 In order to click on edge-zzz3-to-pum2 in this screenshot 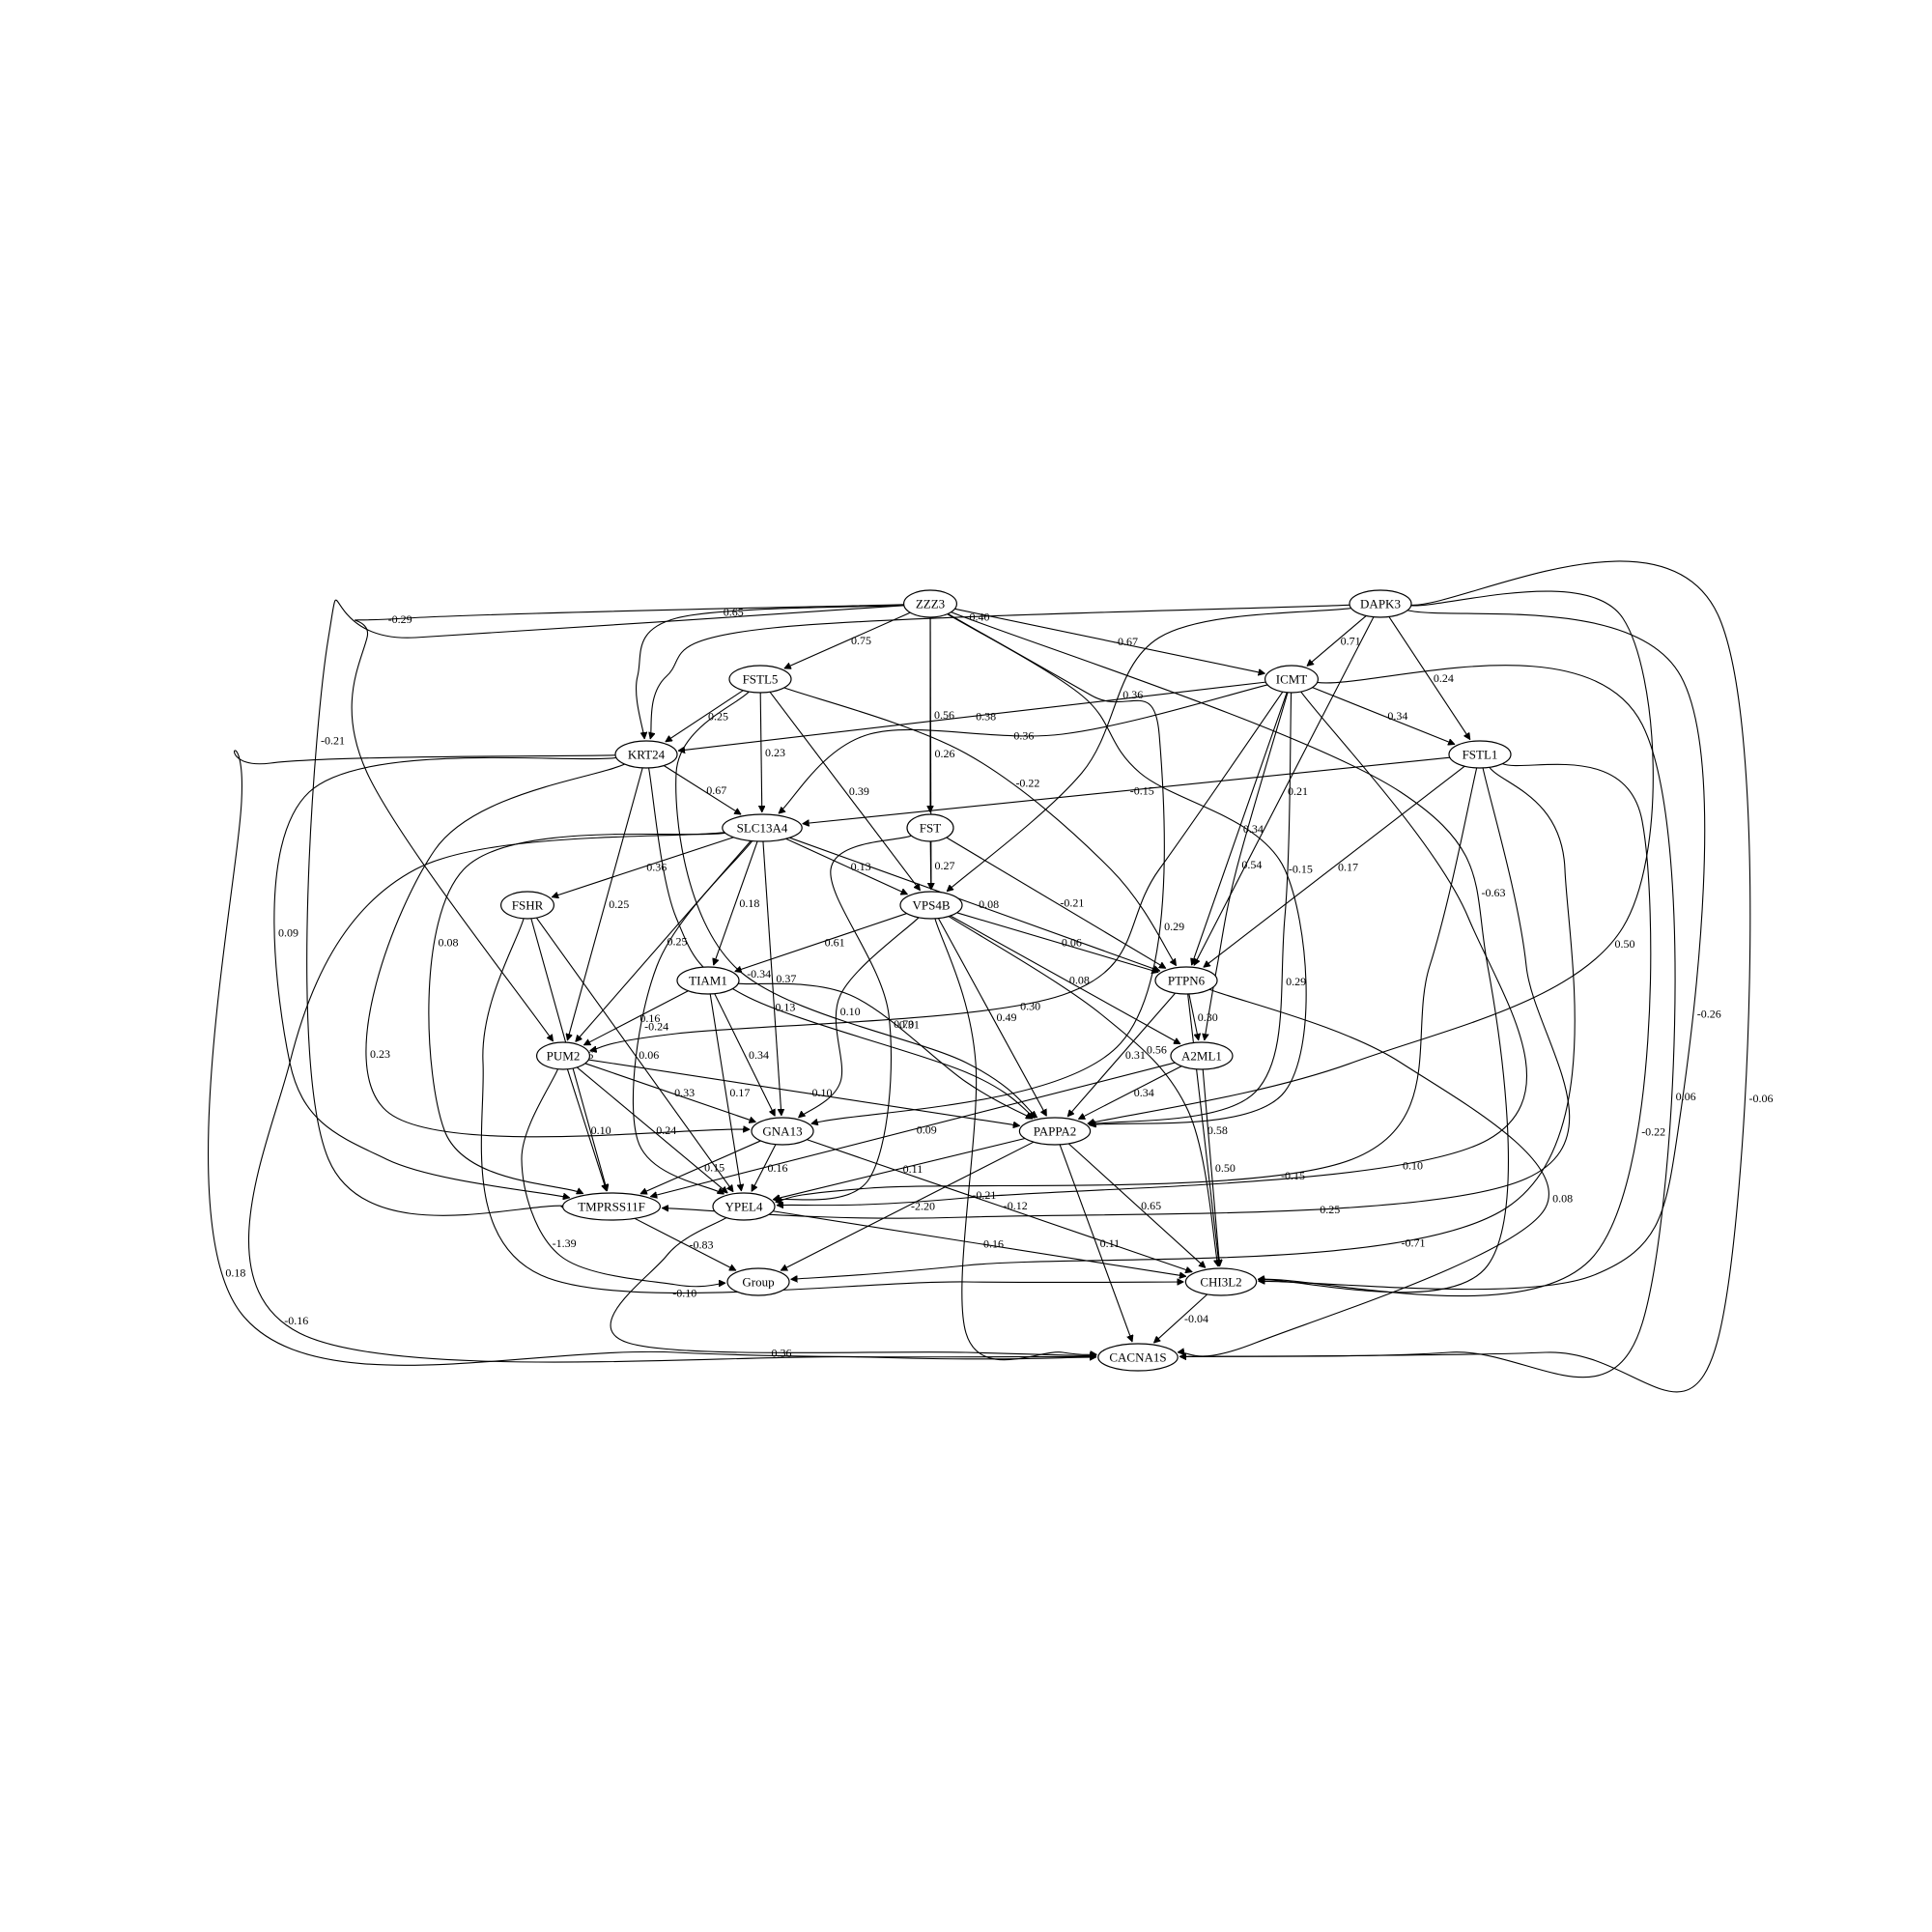, I will do `click(627, 822)`.